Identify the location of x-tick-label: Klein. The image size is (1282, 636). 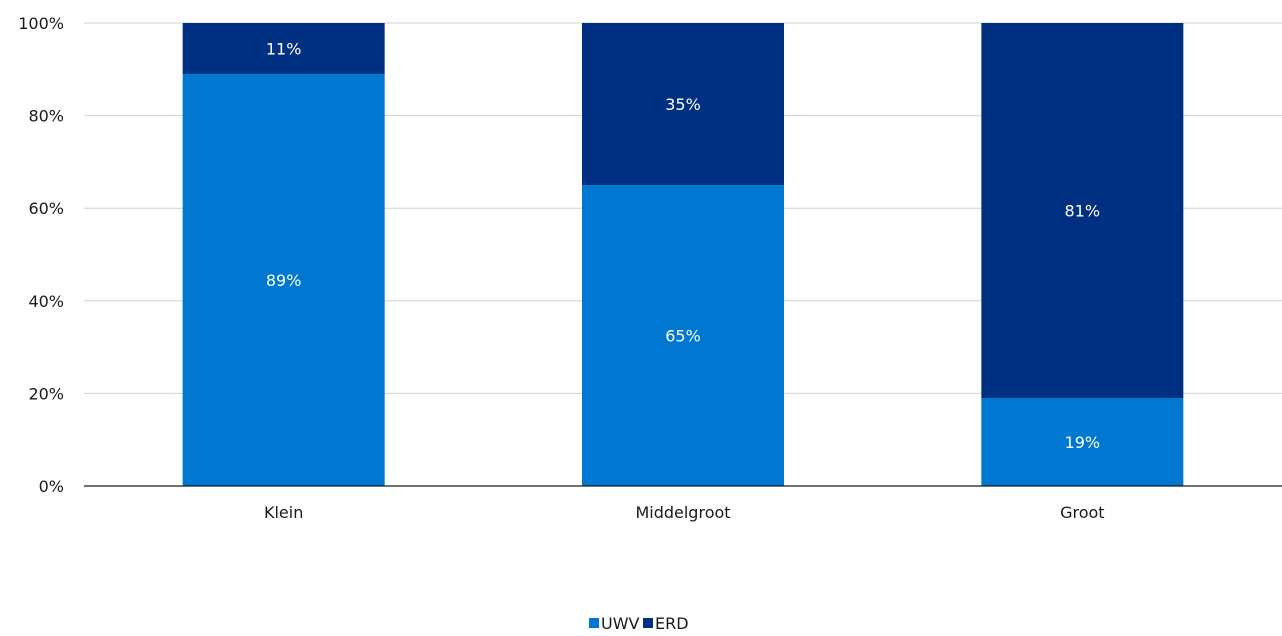
(283, 512).